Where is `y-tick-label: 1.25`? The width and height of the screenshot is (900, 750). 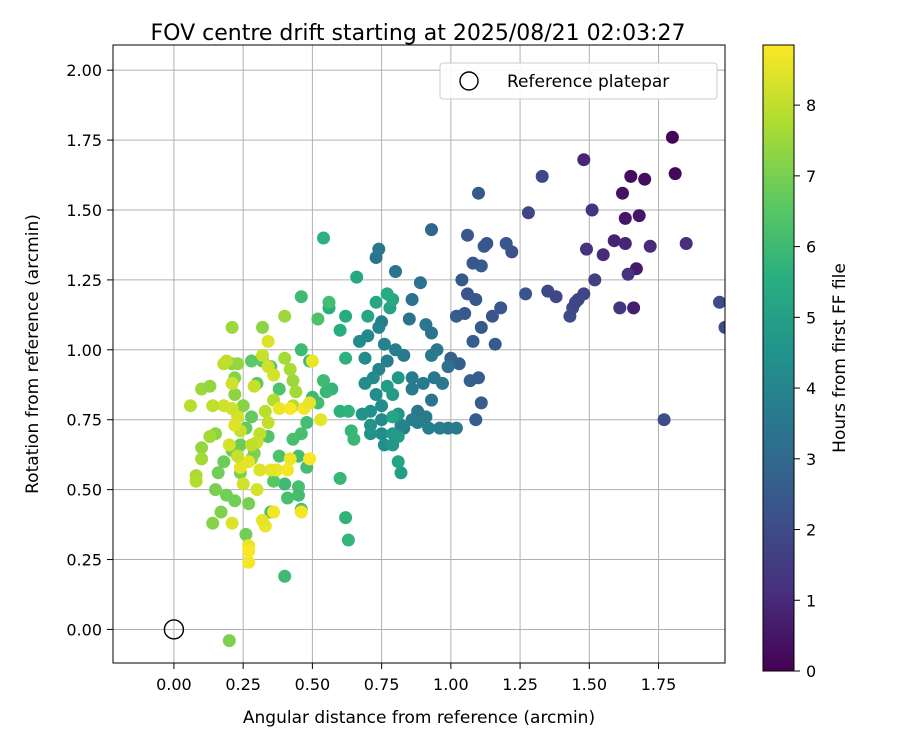
y-tick-label: 1.25 is located at coordinates (84, 280).